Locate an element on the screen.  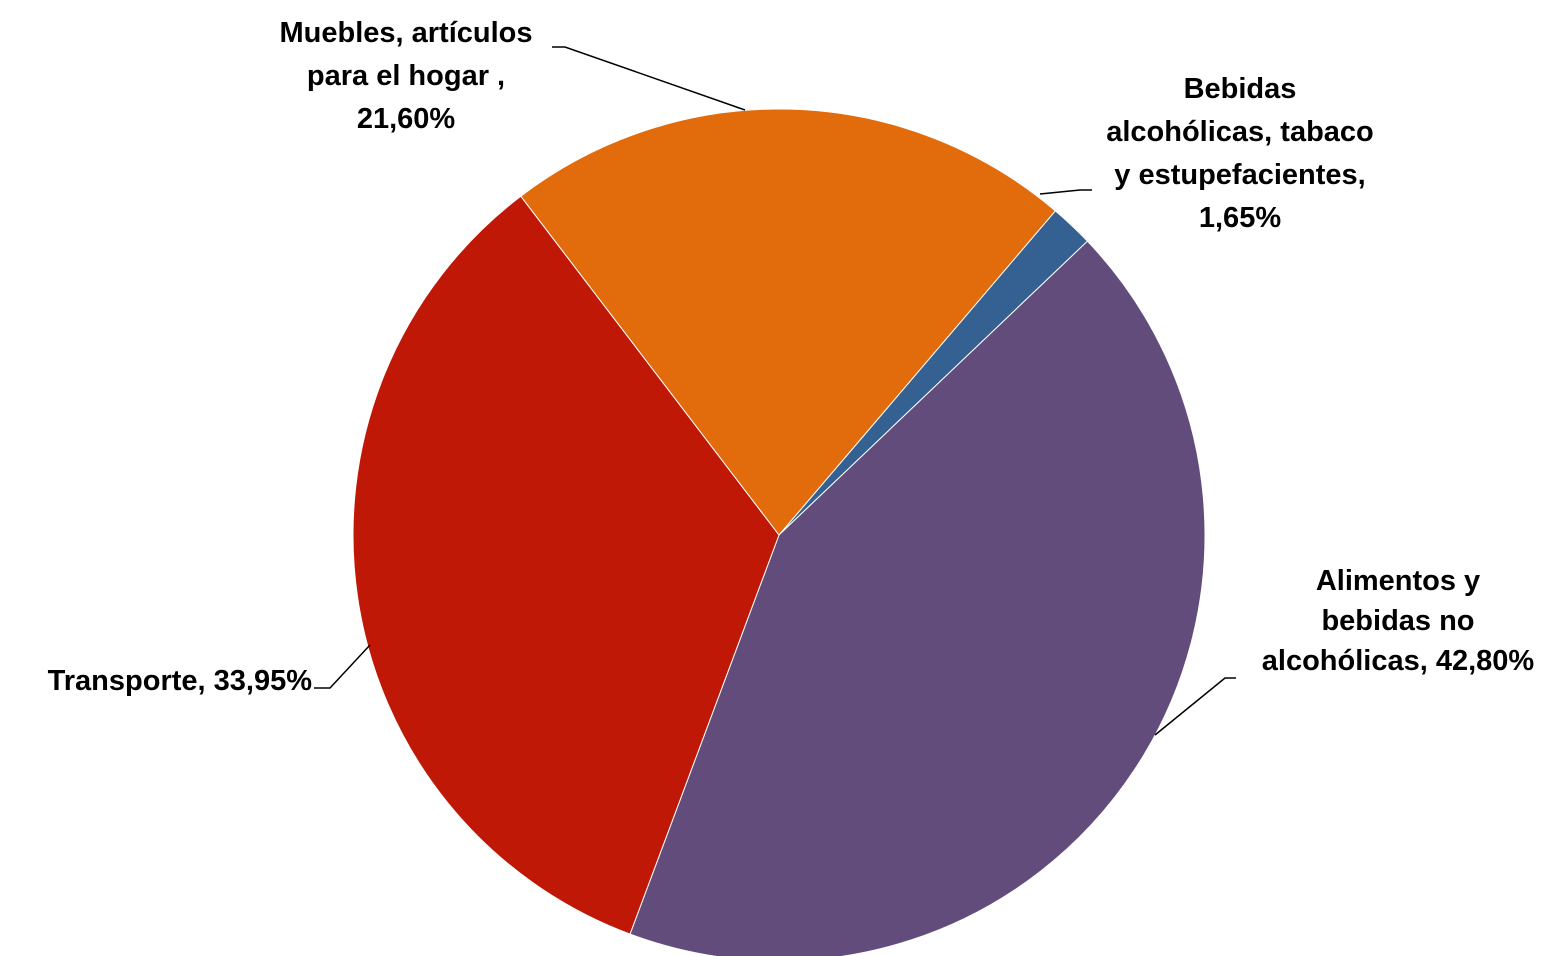
data-label-line: bebidas no is located at coordinates (1397, 621).